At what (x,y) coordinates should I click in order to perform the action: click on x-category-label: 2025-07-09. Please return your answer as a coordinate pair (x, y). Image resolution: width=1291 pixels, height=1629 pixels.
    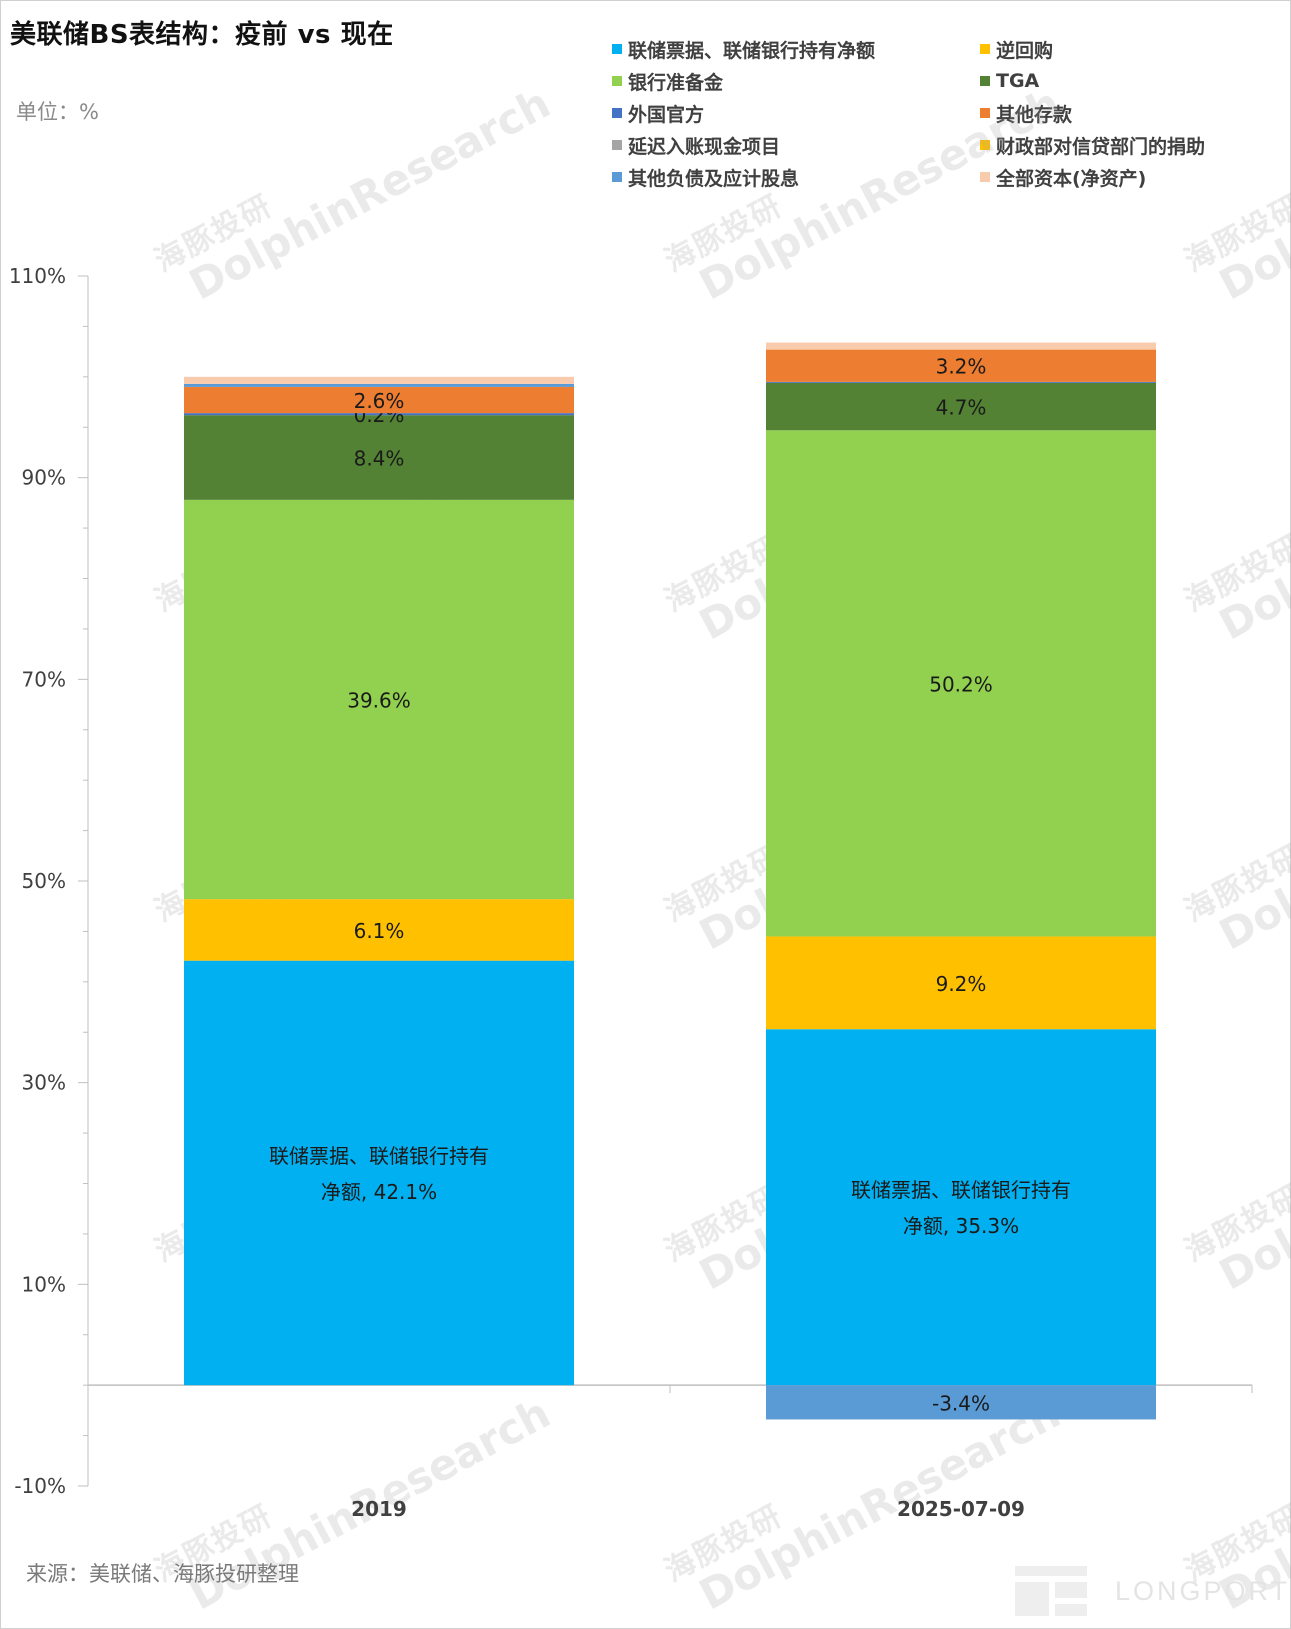
    Looking at the image, I should click on (961, 1509).